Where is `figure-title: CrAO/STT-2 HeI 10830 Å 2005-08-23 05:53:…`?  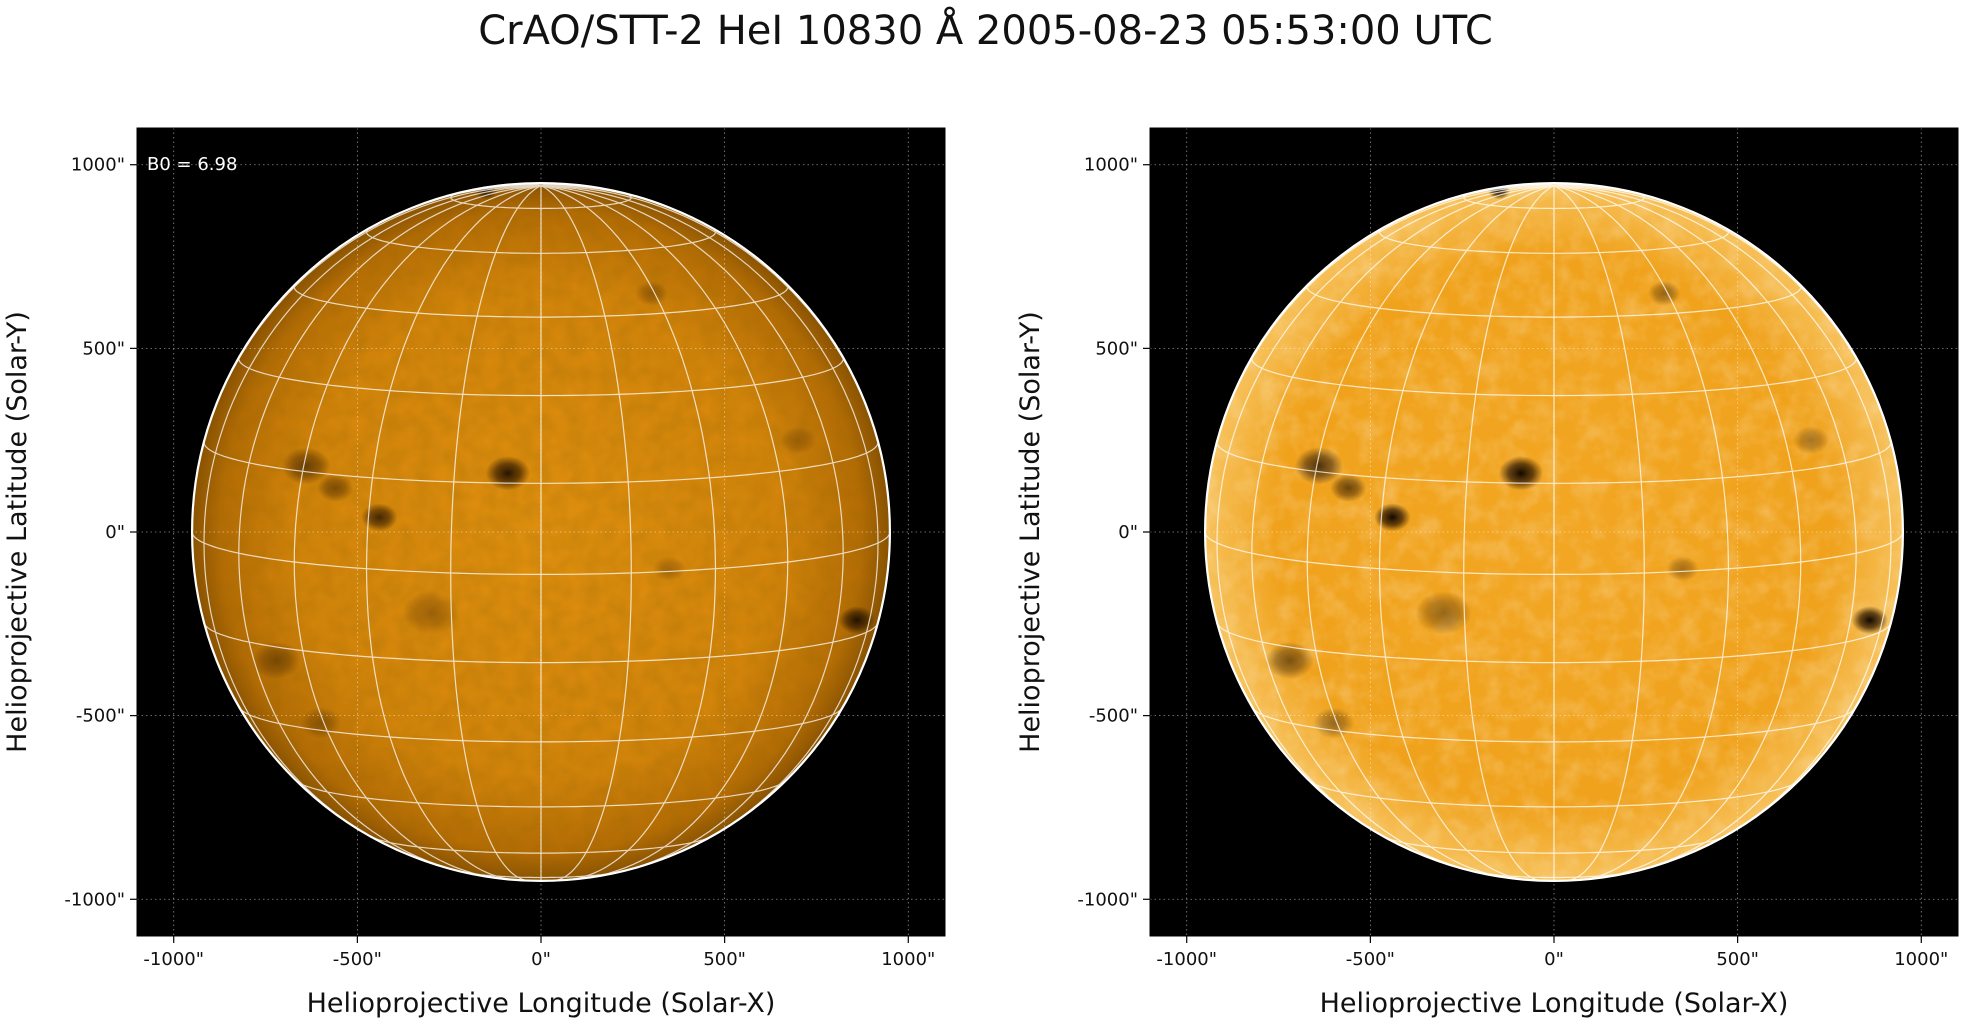
figure-title: CrAO/STT-2 HeI 10830 Å 2005-08-23 05:53:… is located at coordinates (985, 31).